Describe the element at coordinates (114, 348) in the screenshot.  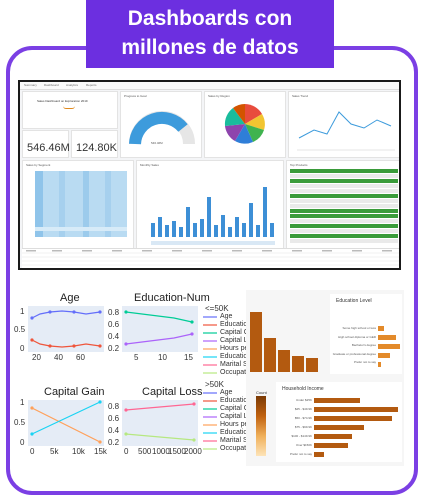
I see `edu-ytick: 0.2` at that location.